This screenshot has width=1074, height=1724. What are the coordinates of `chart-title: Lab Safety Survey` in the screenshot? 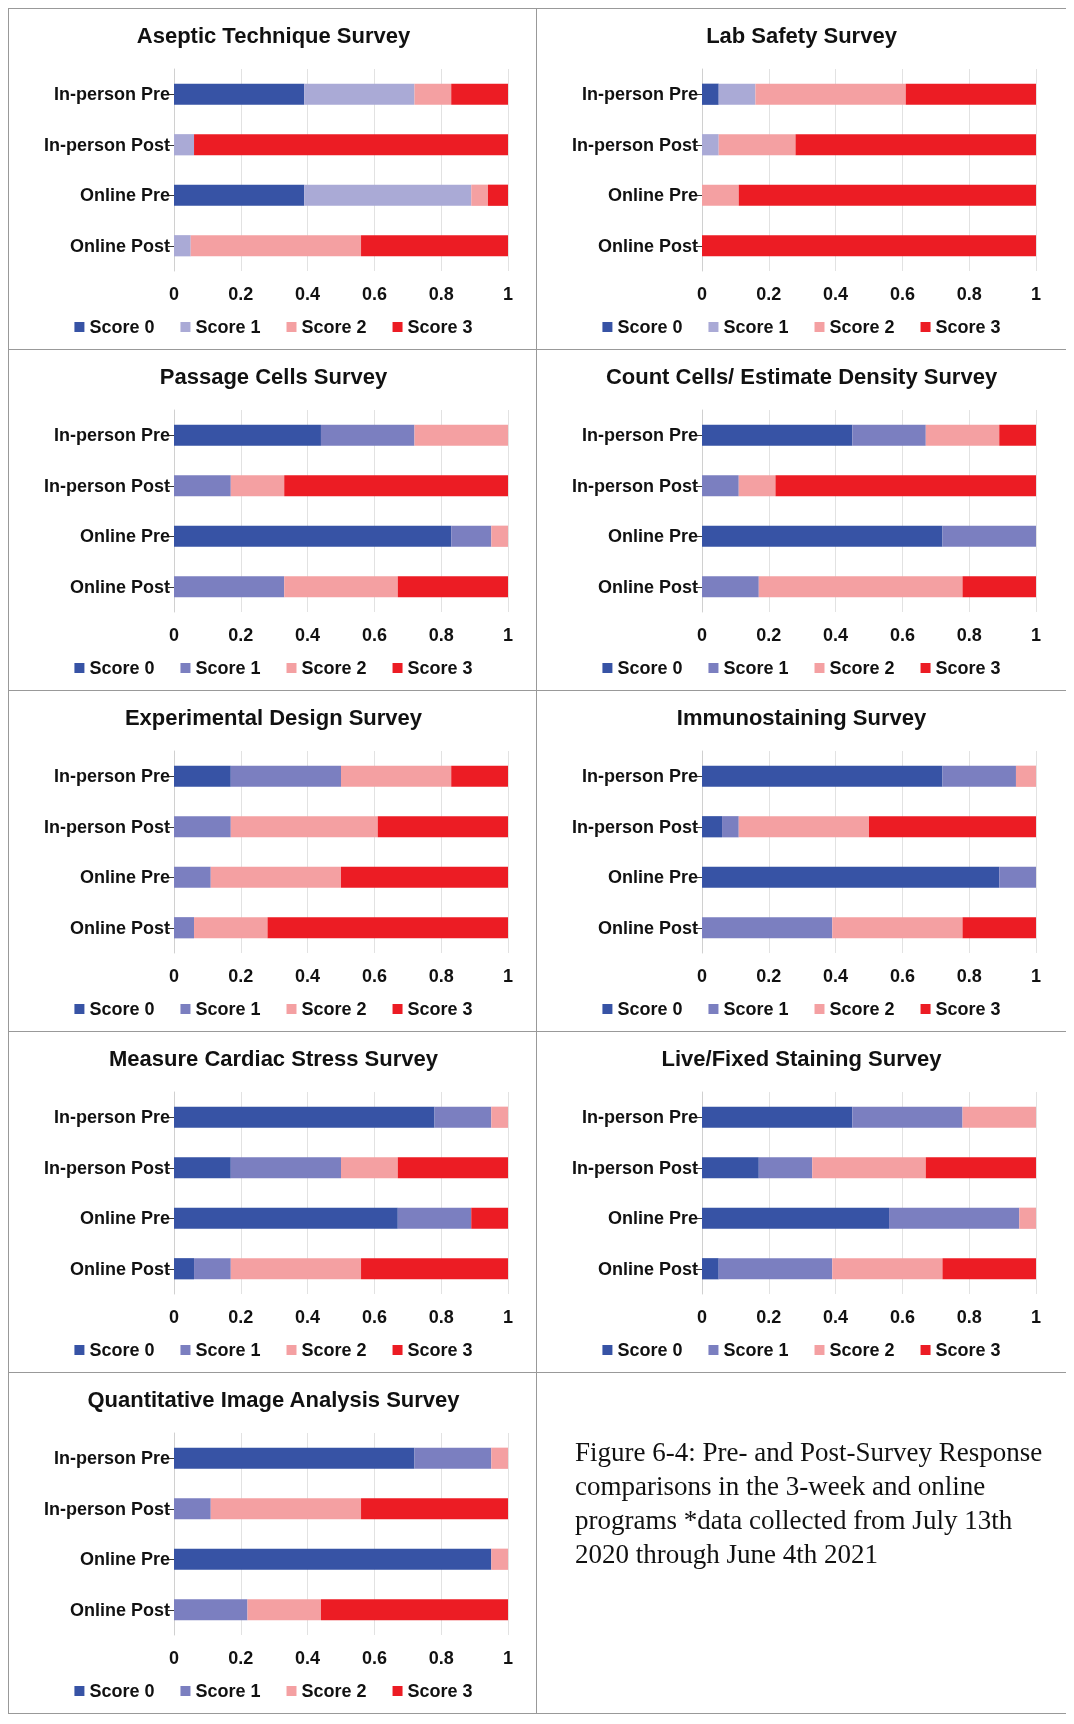 It's located at (802, 35).